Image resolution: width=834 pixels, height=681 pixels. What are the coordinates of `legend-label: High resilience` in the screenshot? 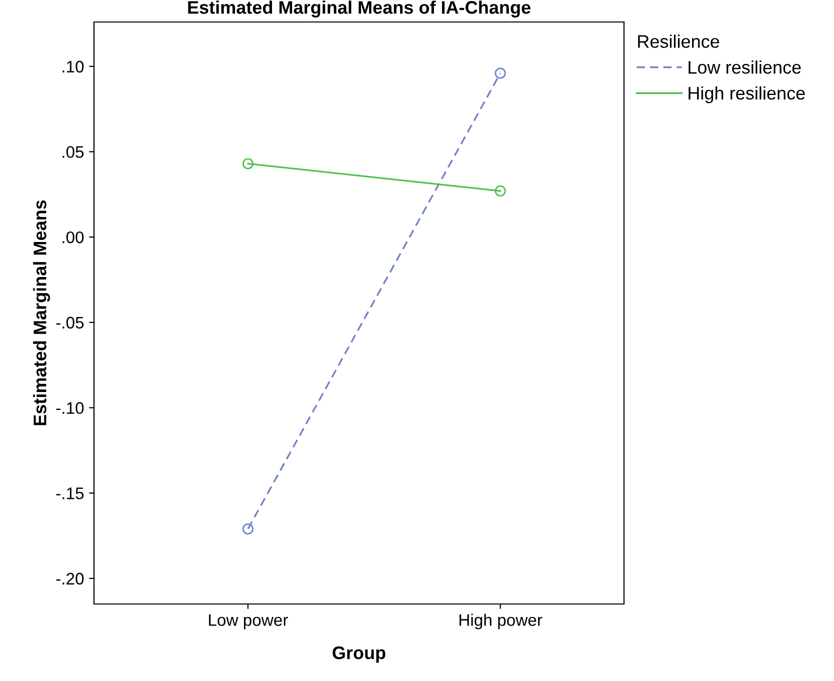 It's located at (746, 95).